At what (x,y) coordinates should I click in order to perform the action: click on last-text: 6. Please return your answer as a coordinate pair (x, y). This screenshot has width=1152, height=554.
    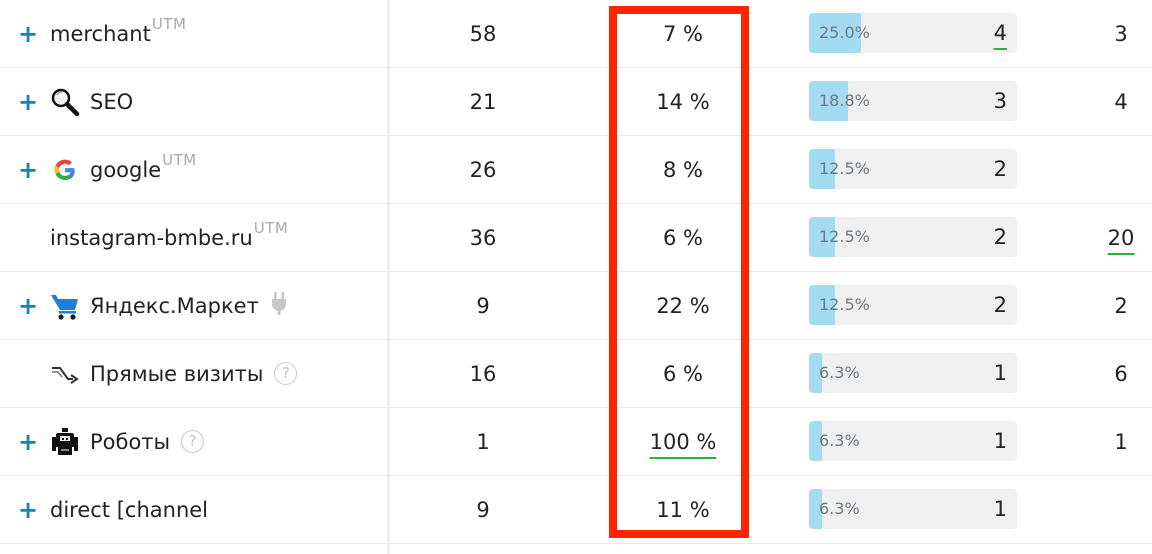
    Looking at the image, I should click on (1121, 373).